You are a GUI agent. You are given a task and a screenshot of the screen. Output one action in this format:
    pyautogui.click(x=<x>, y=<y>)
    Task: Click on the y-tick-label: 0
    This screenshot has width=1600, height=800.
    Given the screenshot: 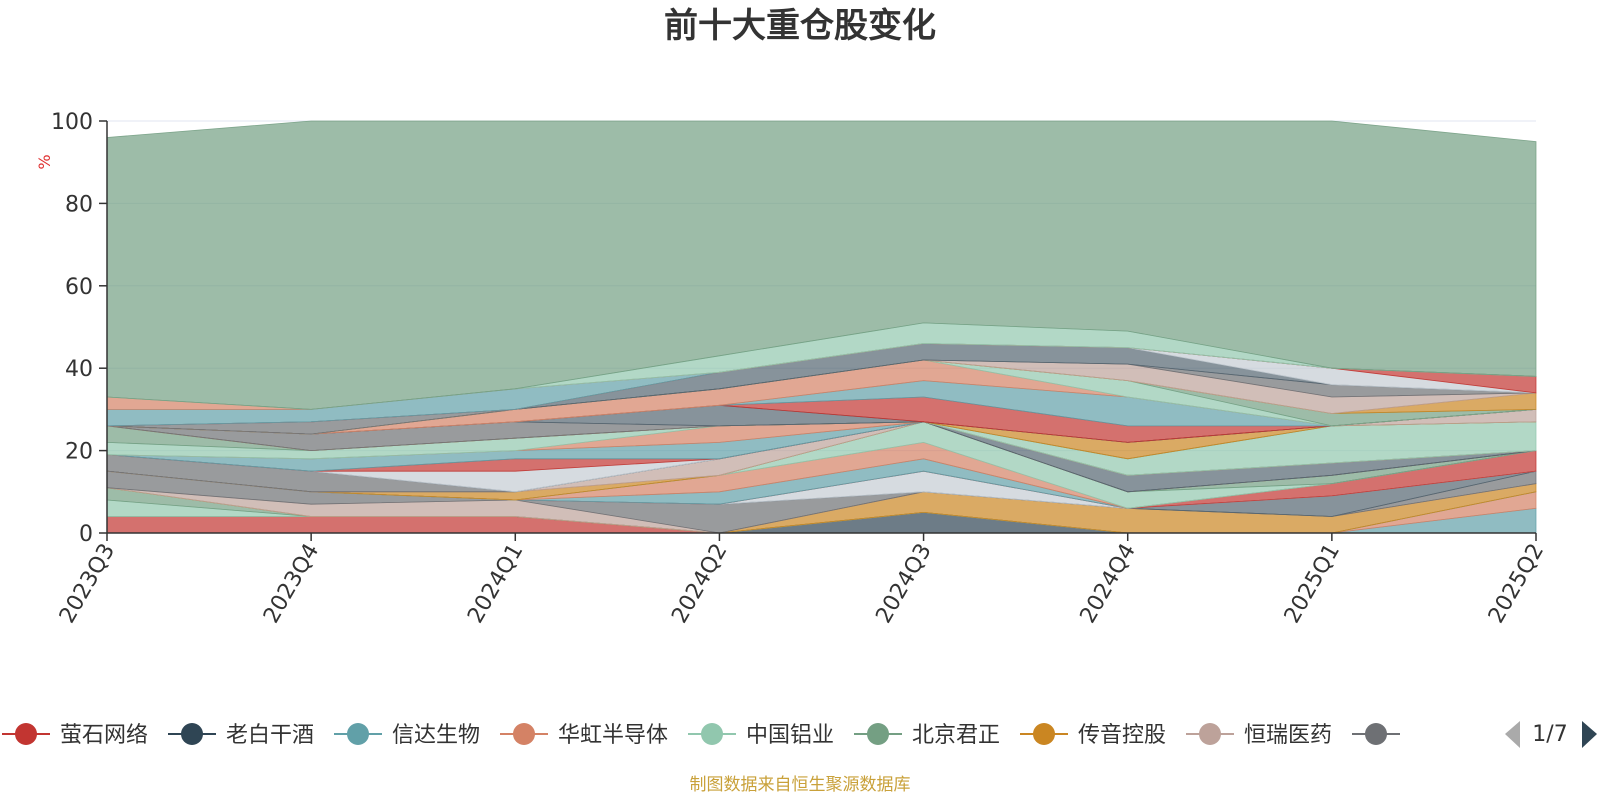 What is the action you would take?
    pyautogui.click(x=86, y=534)
    